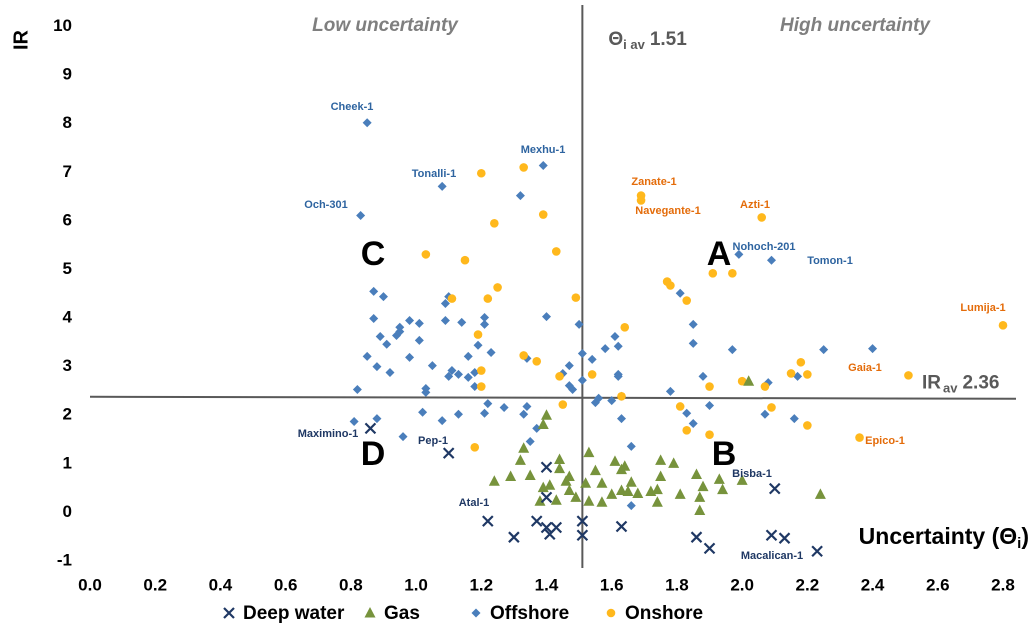  What do you see at coordinates (416, 584) in the screenshot?
I see `x-tick-label: 1.0` at bounding box center [416, 584].